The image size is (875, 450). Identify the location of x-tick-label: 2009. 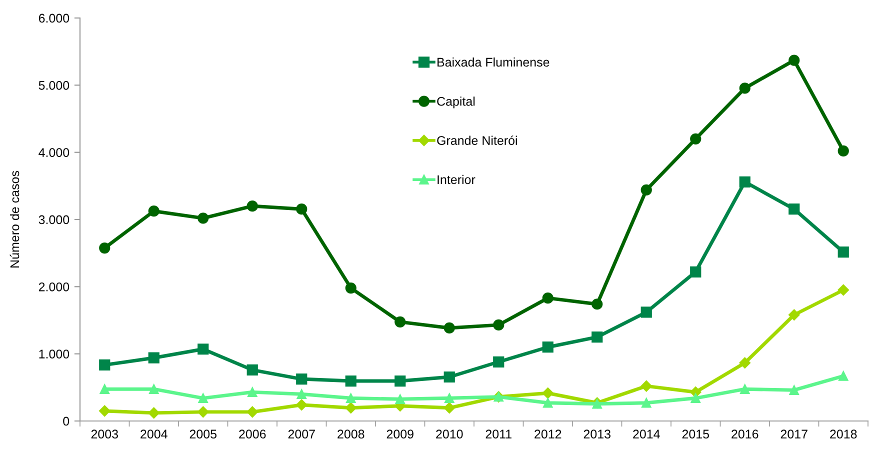
(400, 434).